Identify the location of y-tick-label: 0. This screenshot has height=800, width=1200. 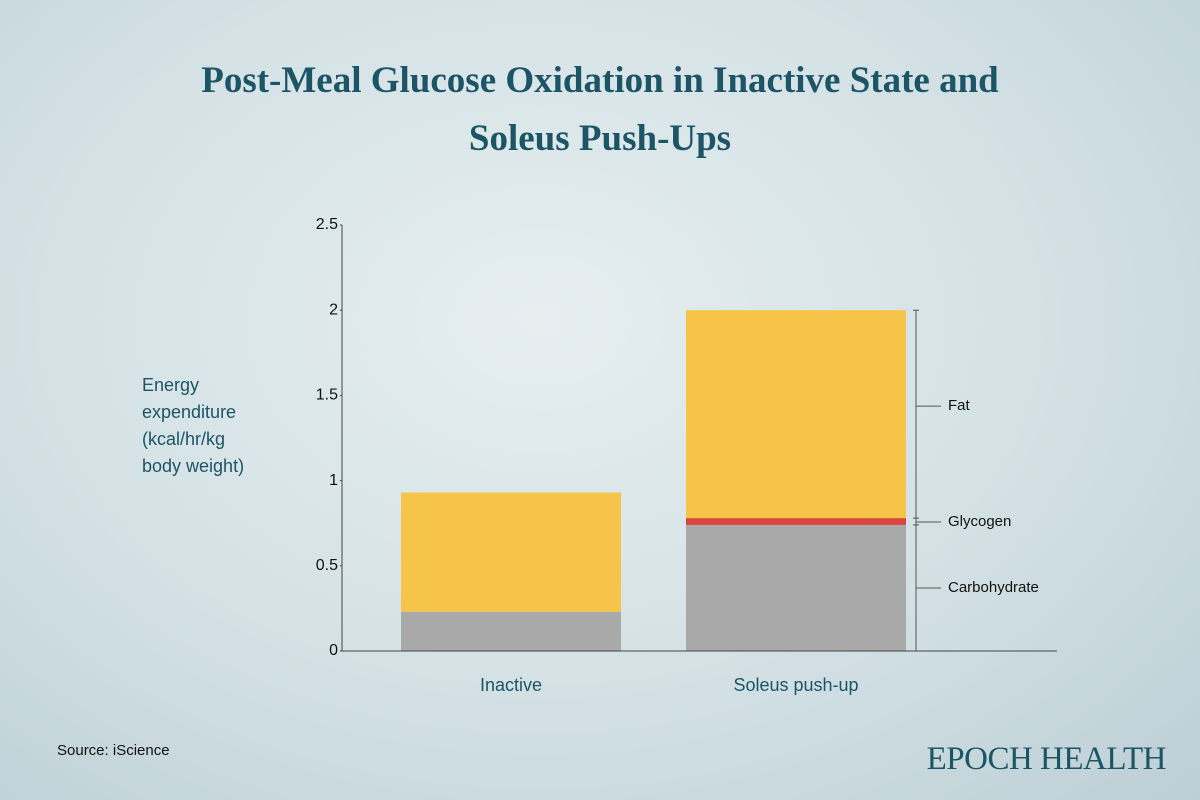
(333, 650).